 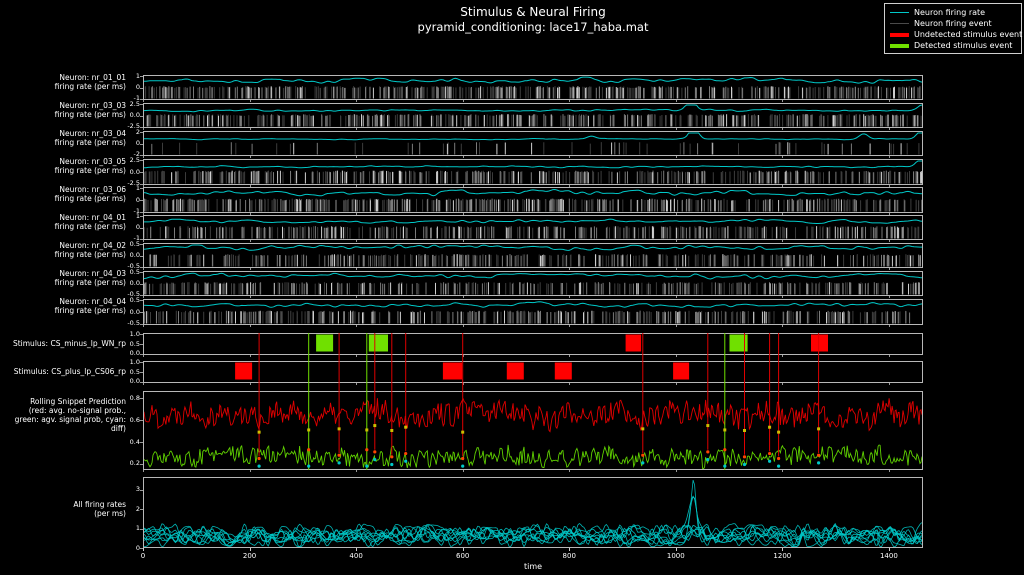 What do you see at coordinates (137, 131) in the screenshot?
I see `y-tick-label: 2` at bounding box center [137, 131].